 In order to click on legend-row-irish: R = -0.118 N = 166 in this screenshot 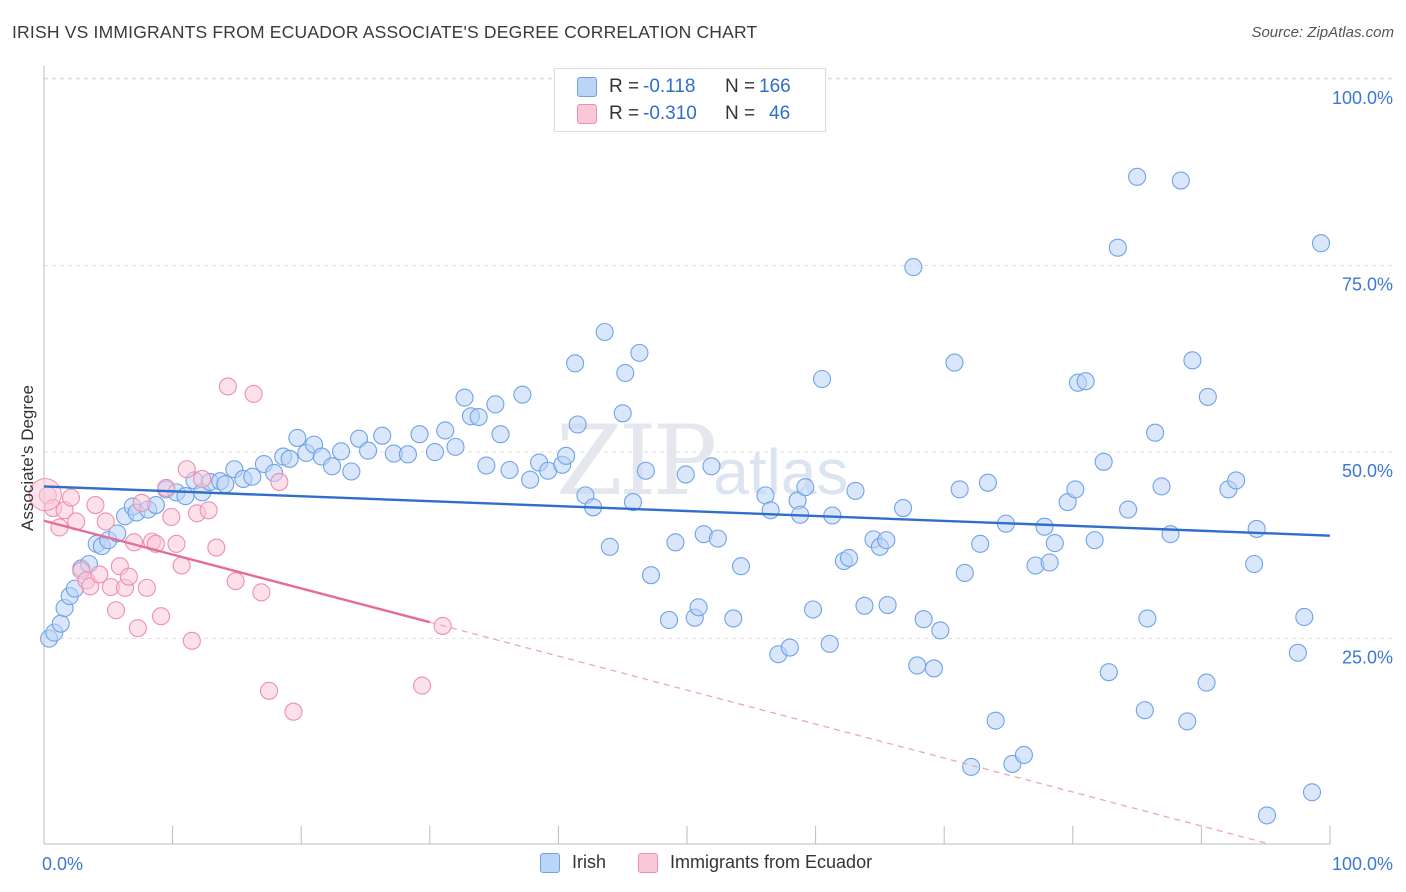, I will do `click(684, 87)`.